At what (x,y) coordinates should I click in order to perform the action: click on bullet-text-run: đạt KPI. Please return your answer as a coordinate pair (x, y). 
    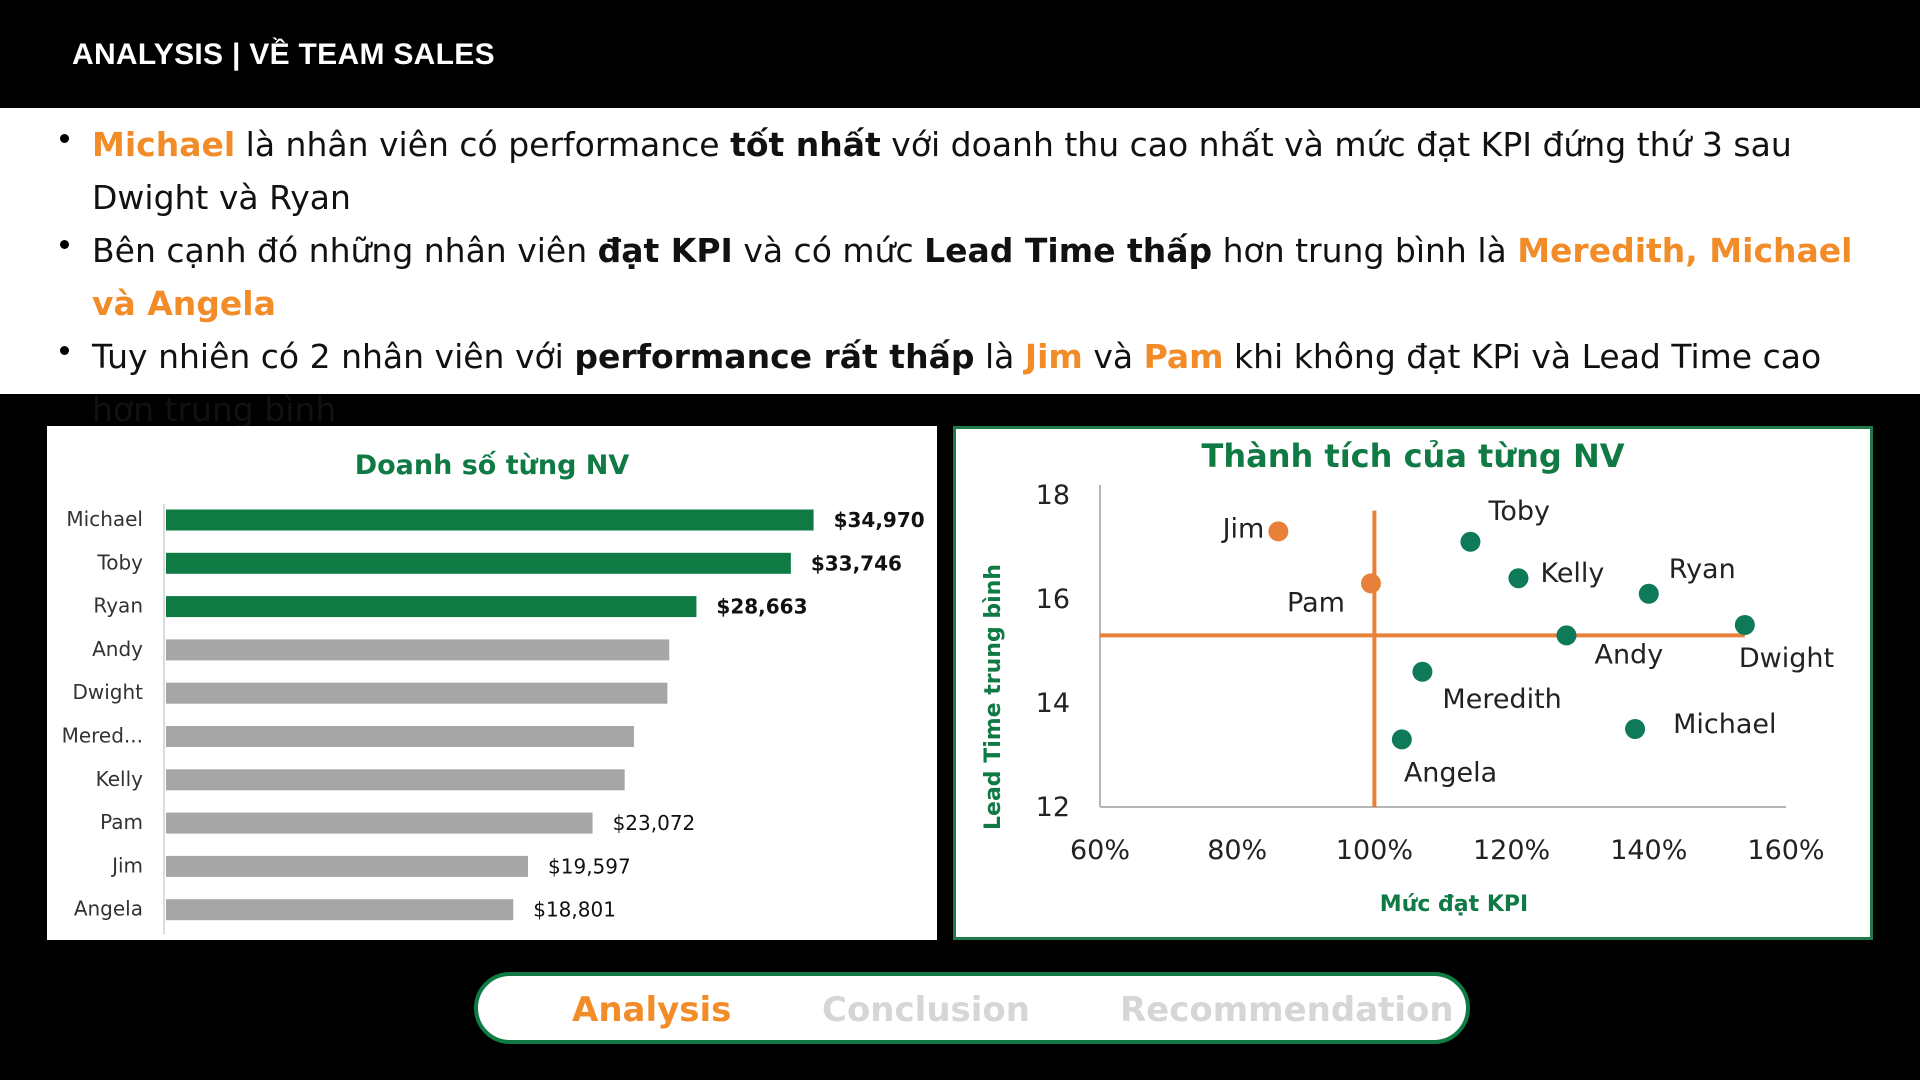
    Looking at the image, I should click on (665, 250).